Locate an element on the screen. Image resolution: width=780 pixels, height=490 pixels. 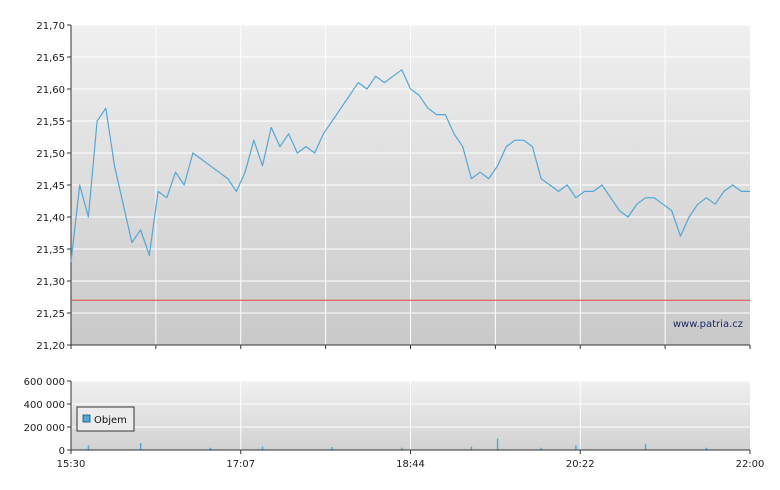
x-tick-label: 22:00 is located at coordinates (750, 464).